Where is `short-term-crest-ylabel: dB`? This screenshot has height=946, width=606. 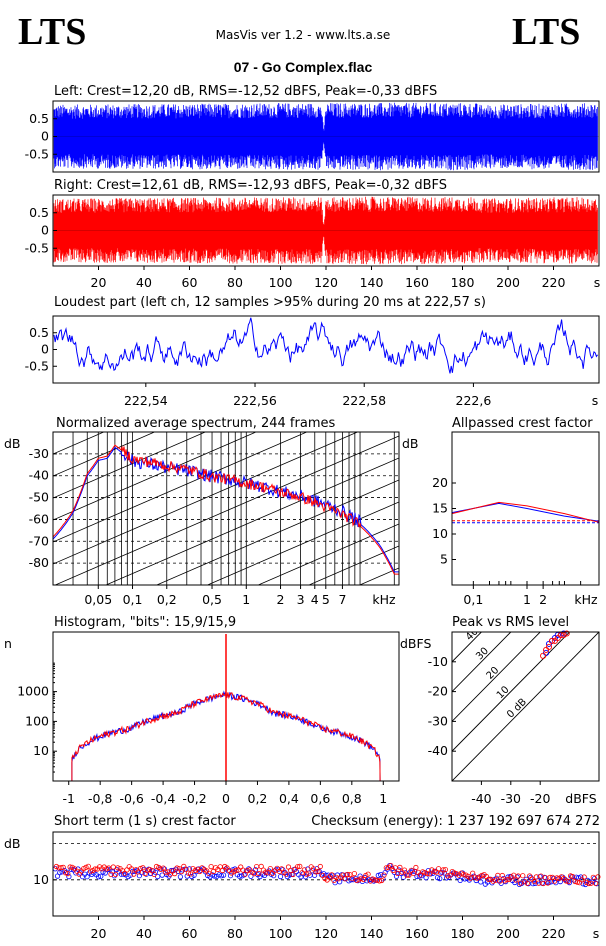
short-term-crest-ylabel: dB is located at coordinates (12, 843).